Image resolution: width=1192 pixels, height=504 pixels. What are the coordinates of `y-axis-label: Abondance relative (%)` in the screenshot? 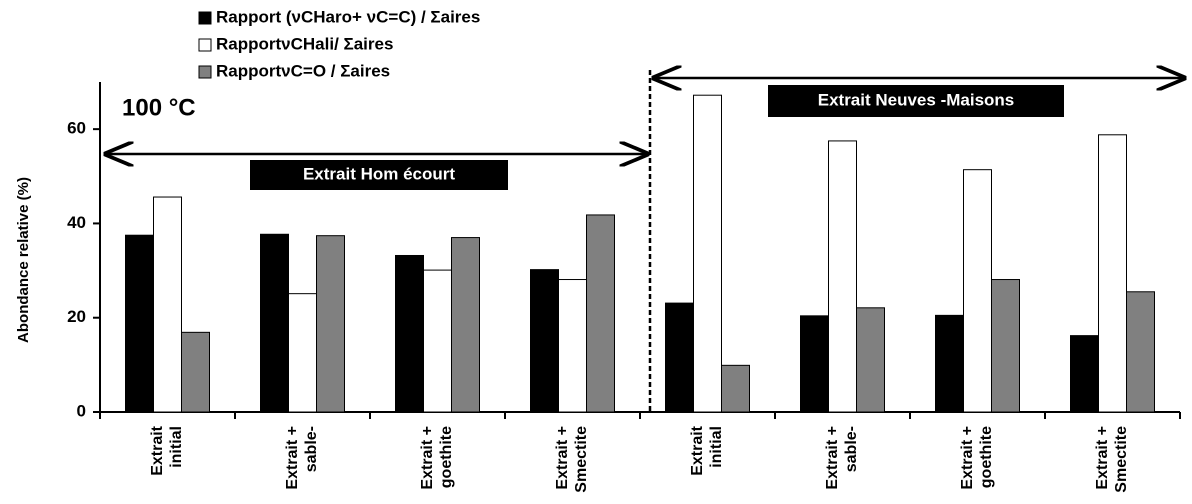 It's located at (23, 260).